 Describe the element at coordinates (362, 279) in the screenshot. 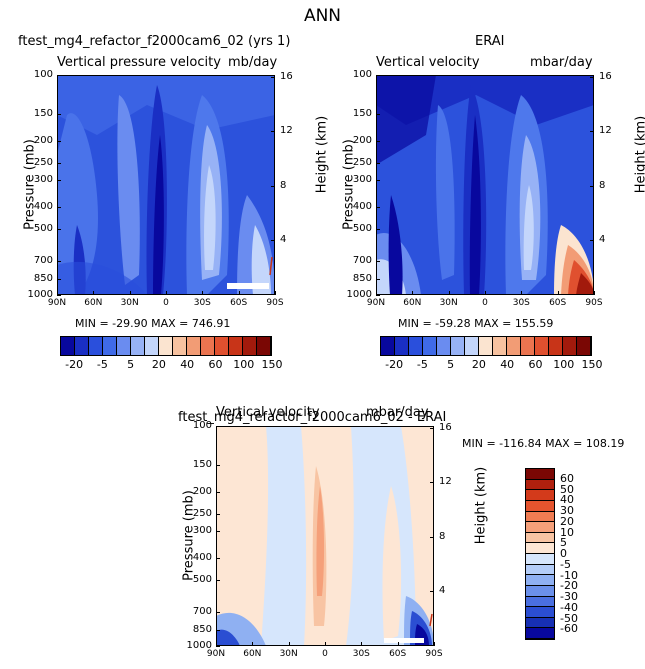

I see `pressure-tick-label: 850` at that location.